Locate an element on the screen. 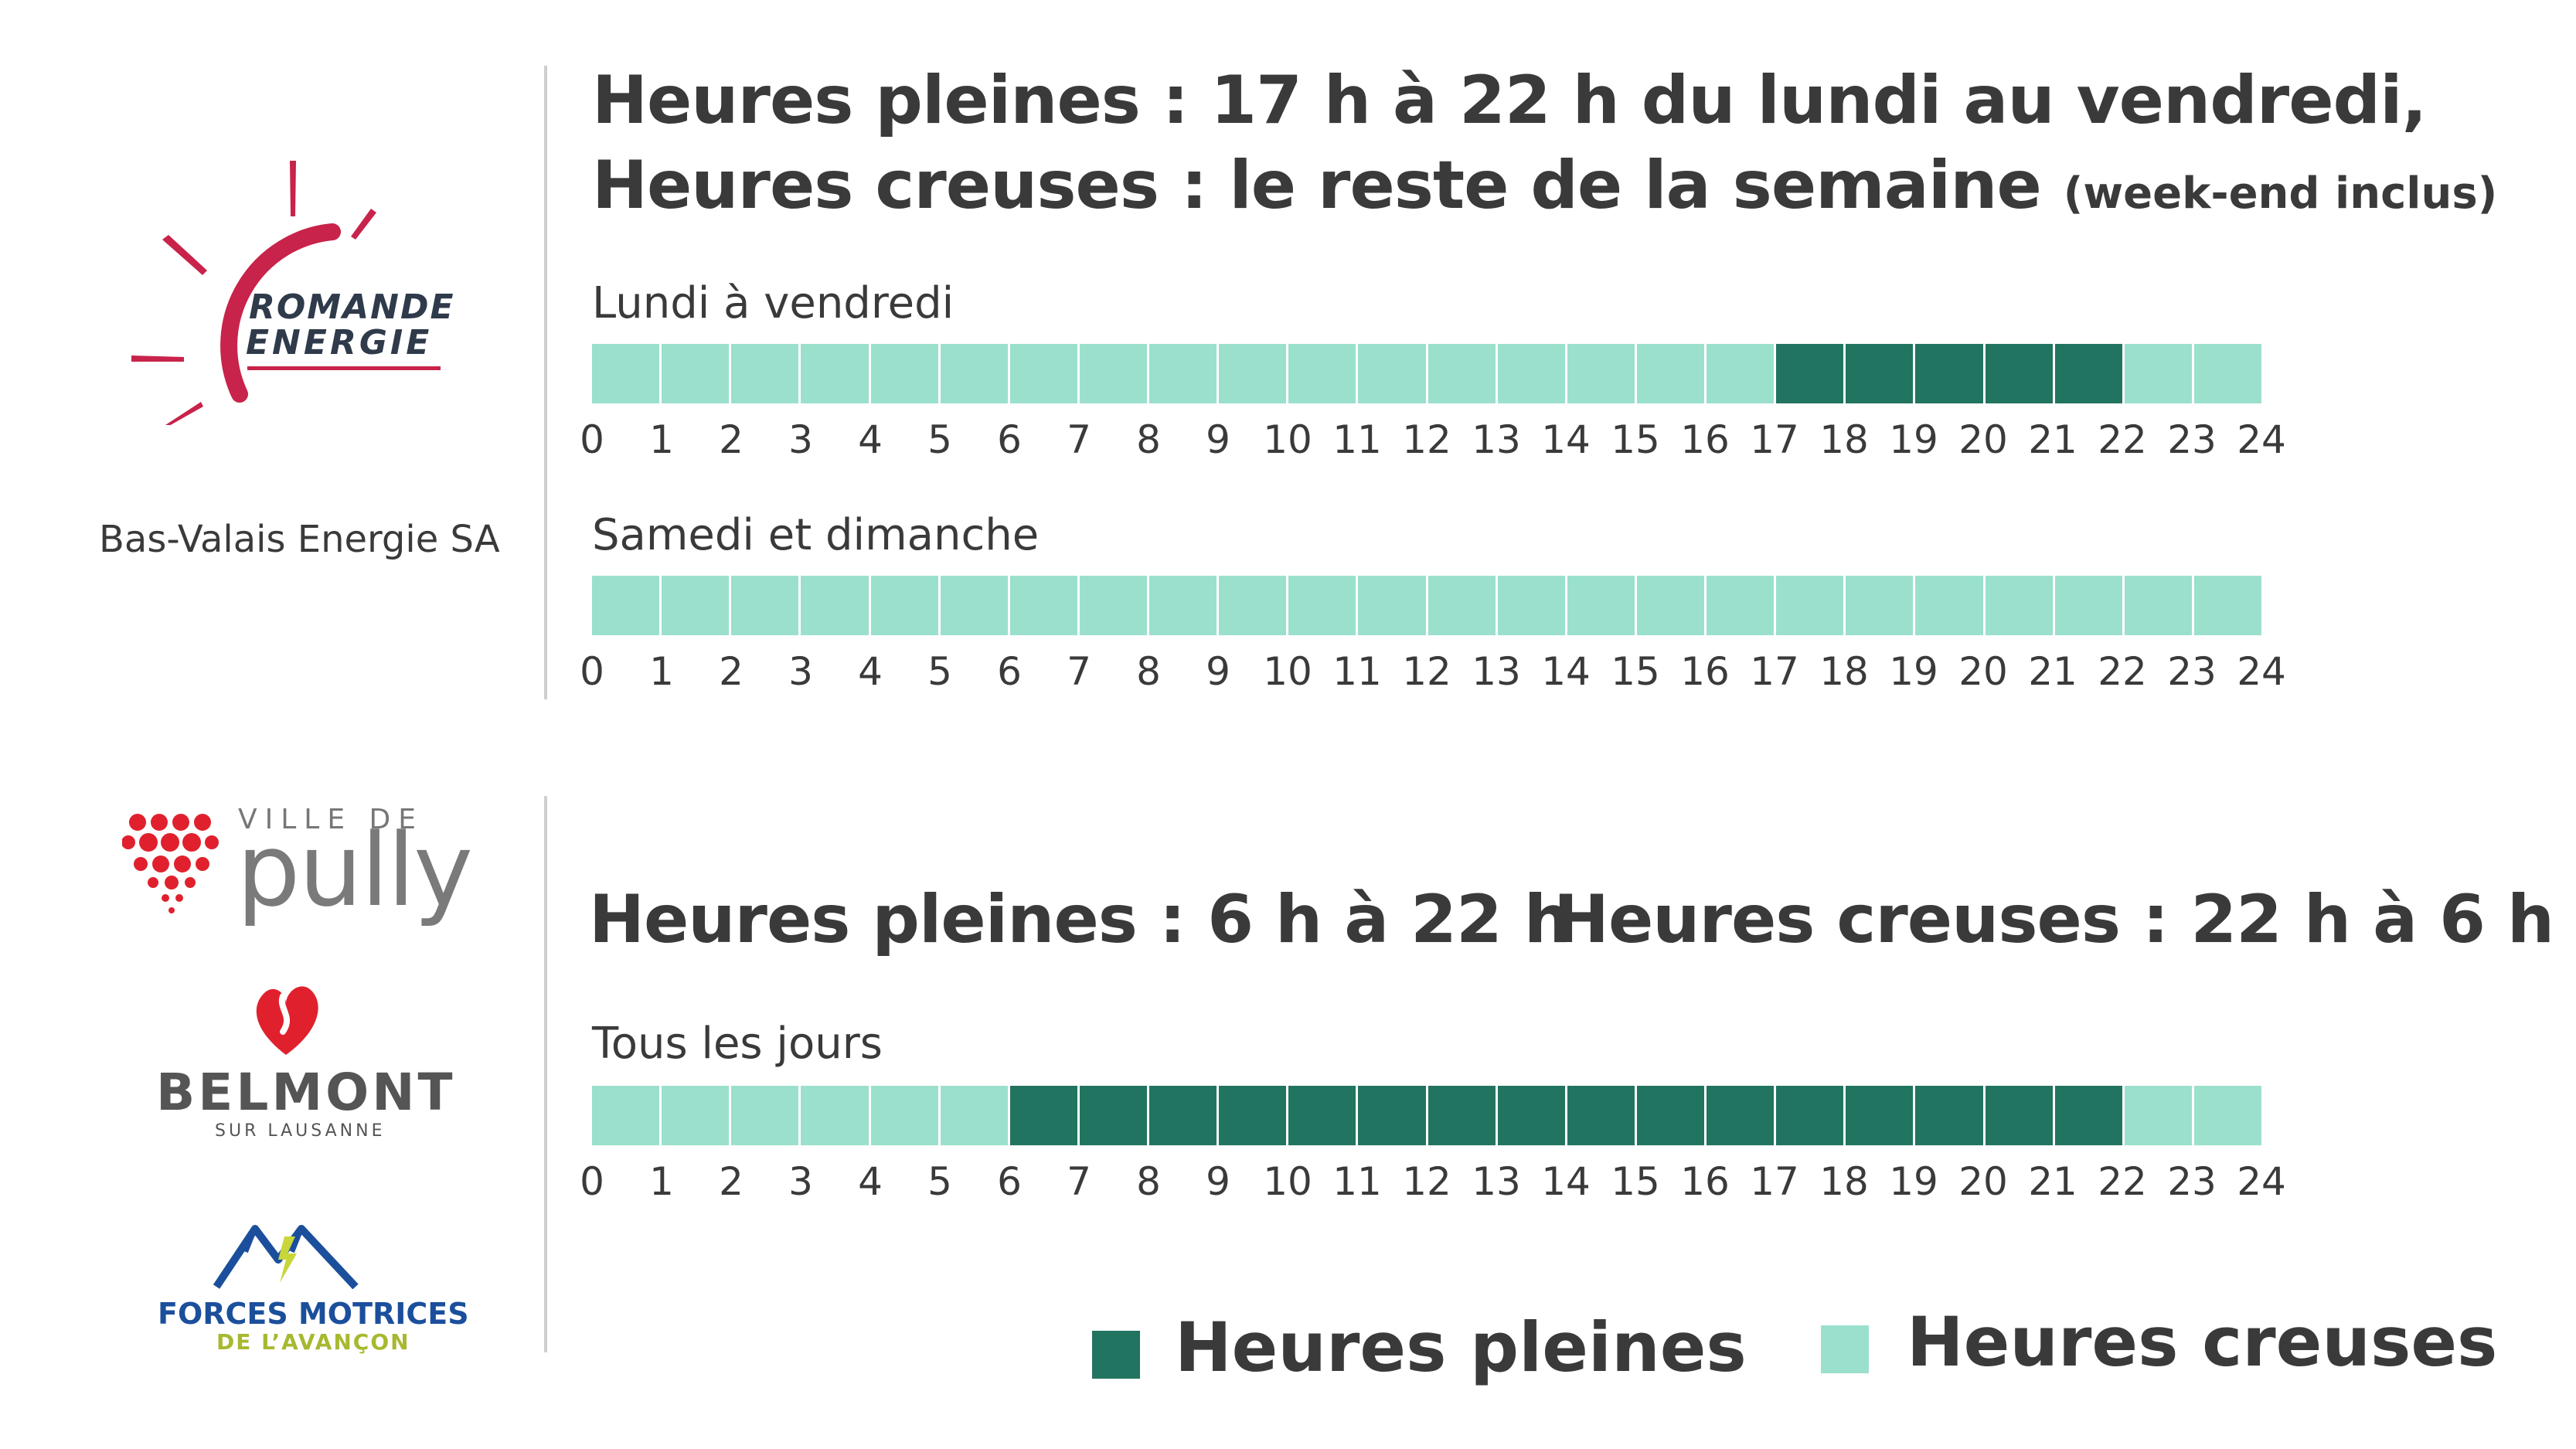  romande-line2: ENERGIE is located at coordinates (339, 342).